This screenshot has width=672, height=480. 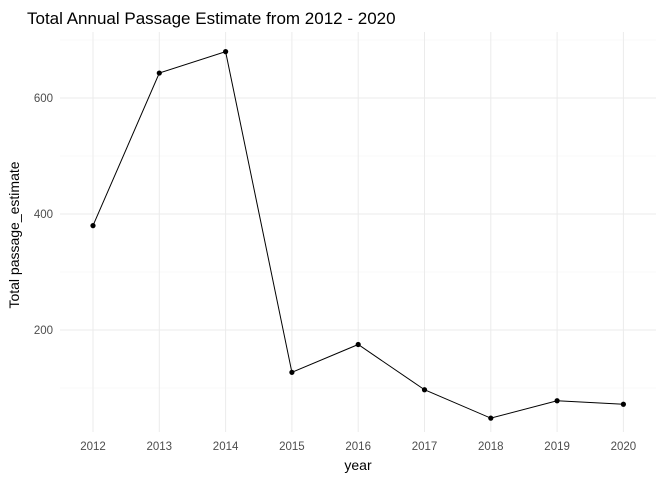 What do you see at coordinates (226, 447) in the screenshot?
I see `x-tick-label: 2014` at bounding box center [226, 447].